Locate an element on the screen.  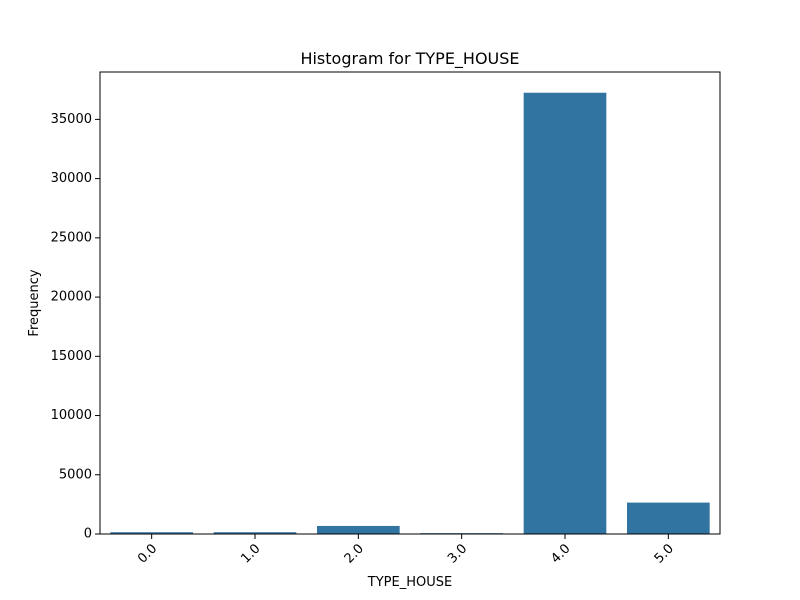
y-tick-label: 25000 is located at coordinates (71, 237).